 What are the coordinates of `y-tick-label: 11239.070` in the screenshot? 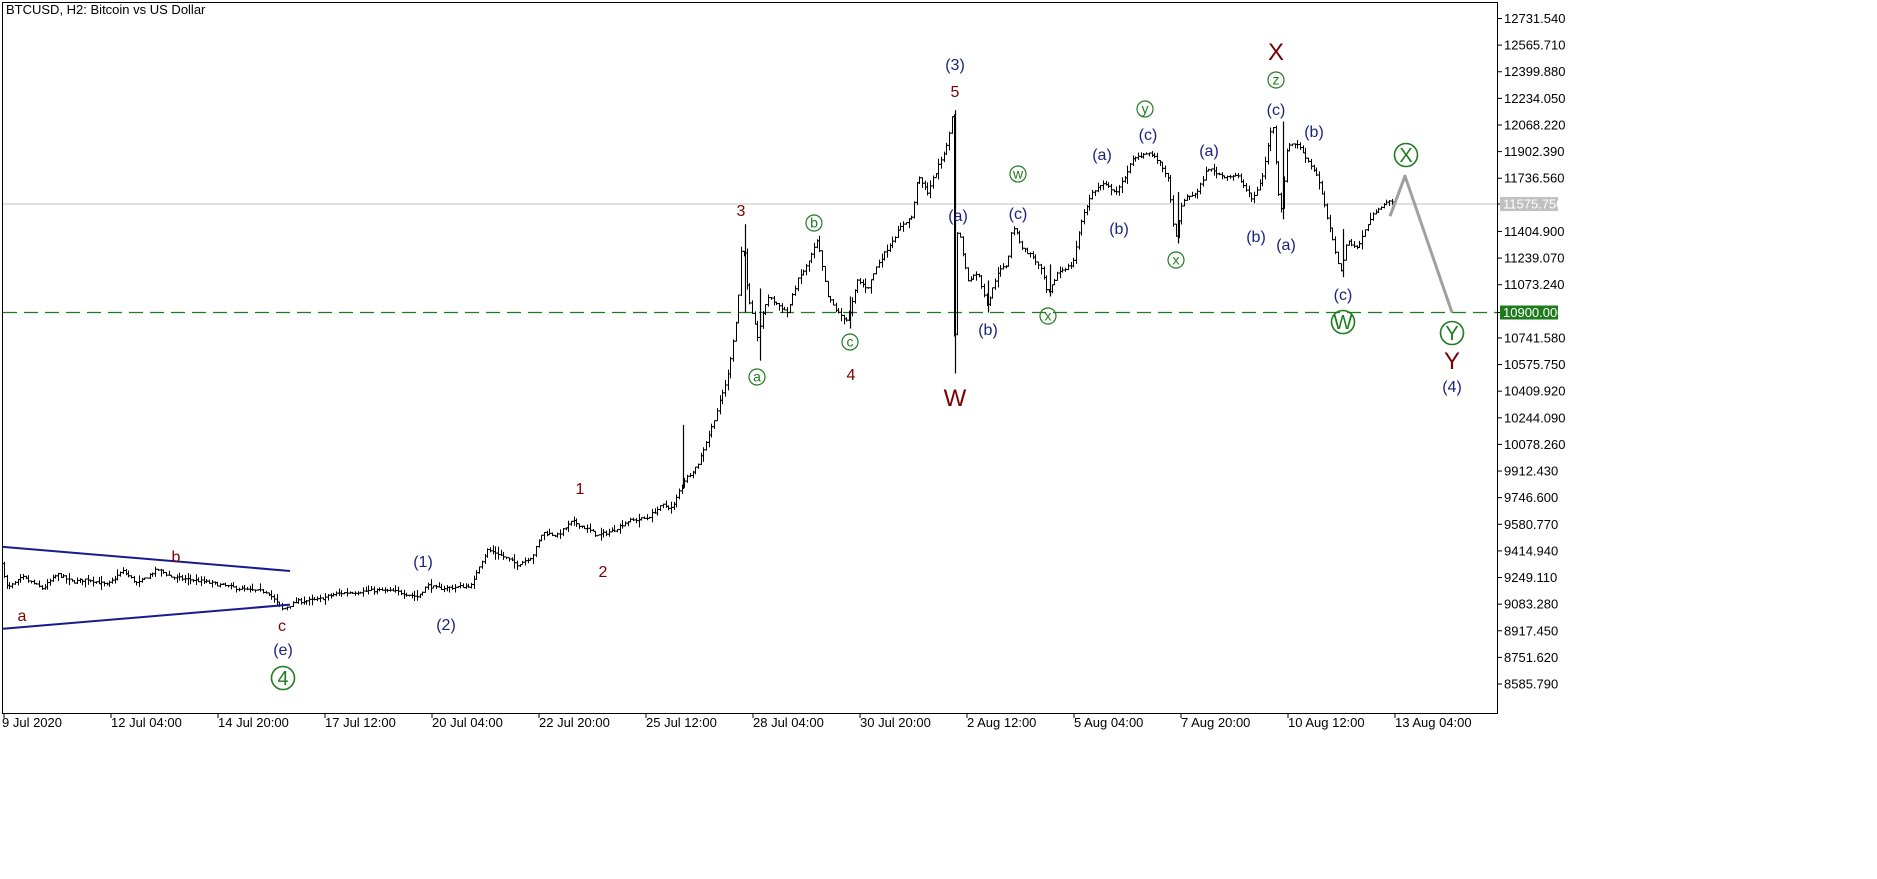 It's located at (1534, 258).